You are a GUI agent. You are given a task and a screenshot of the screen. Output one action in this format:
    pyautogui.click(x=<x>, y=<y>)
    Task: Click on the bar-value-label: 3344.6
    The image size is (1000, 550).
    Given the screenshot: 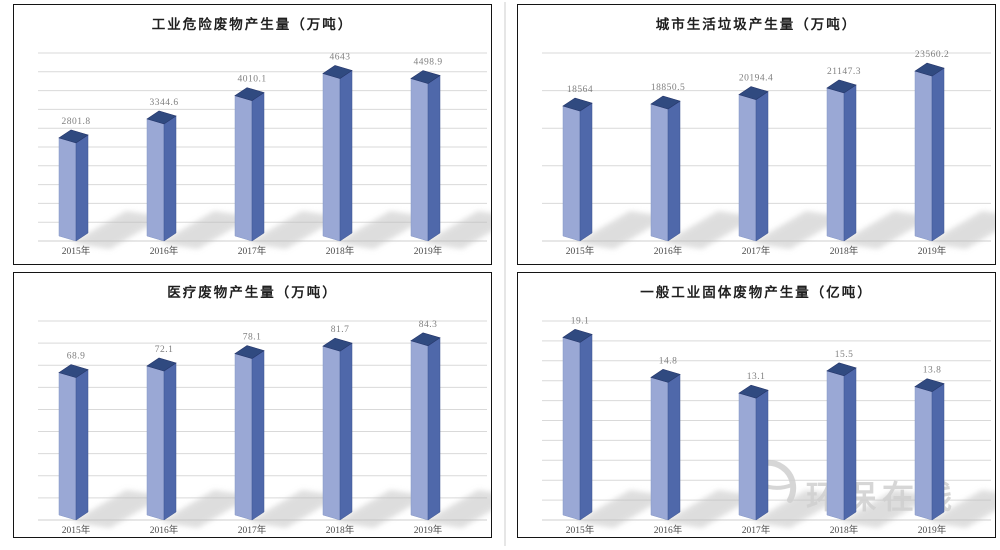 What is the action you would take?
    pyautogui.click(x=163, y=103)
    